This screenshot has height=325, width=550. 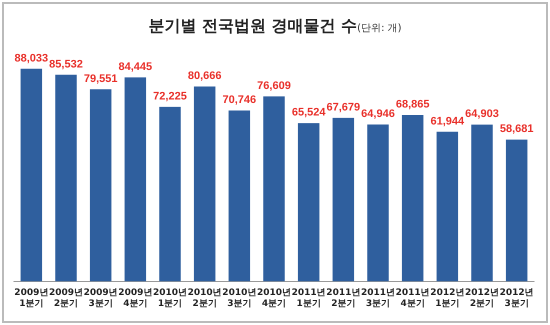 What do you see at coordinates (343, 298) in the screenshot?
I see `x-tick-label: 2011년 2분기` at bounding box center [343, 298].